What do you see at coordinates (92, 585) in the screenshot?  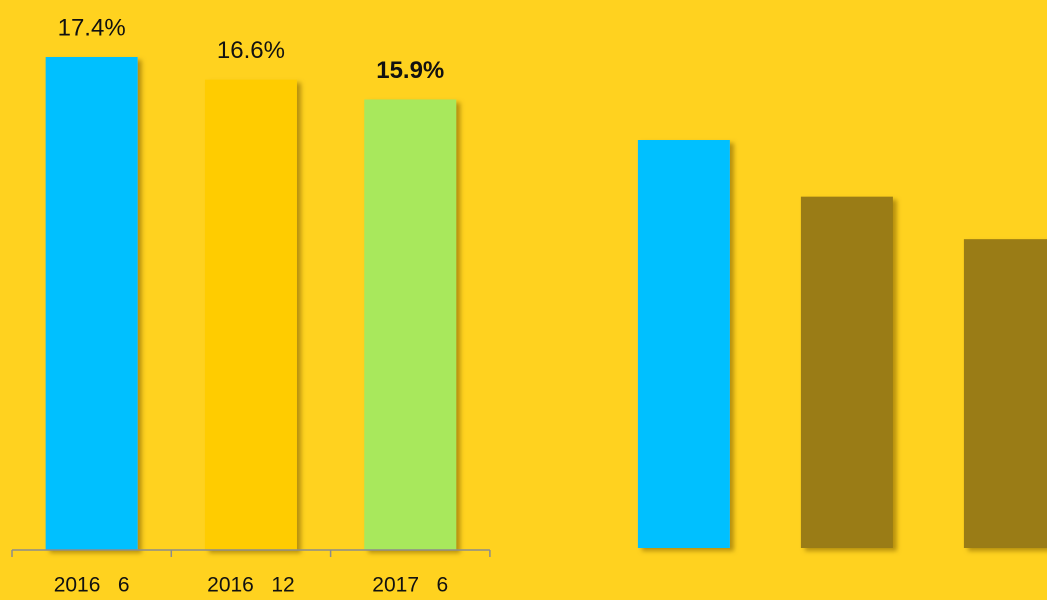 I see `x-tick-label: 2016 6` at bounding box center [92, 585].